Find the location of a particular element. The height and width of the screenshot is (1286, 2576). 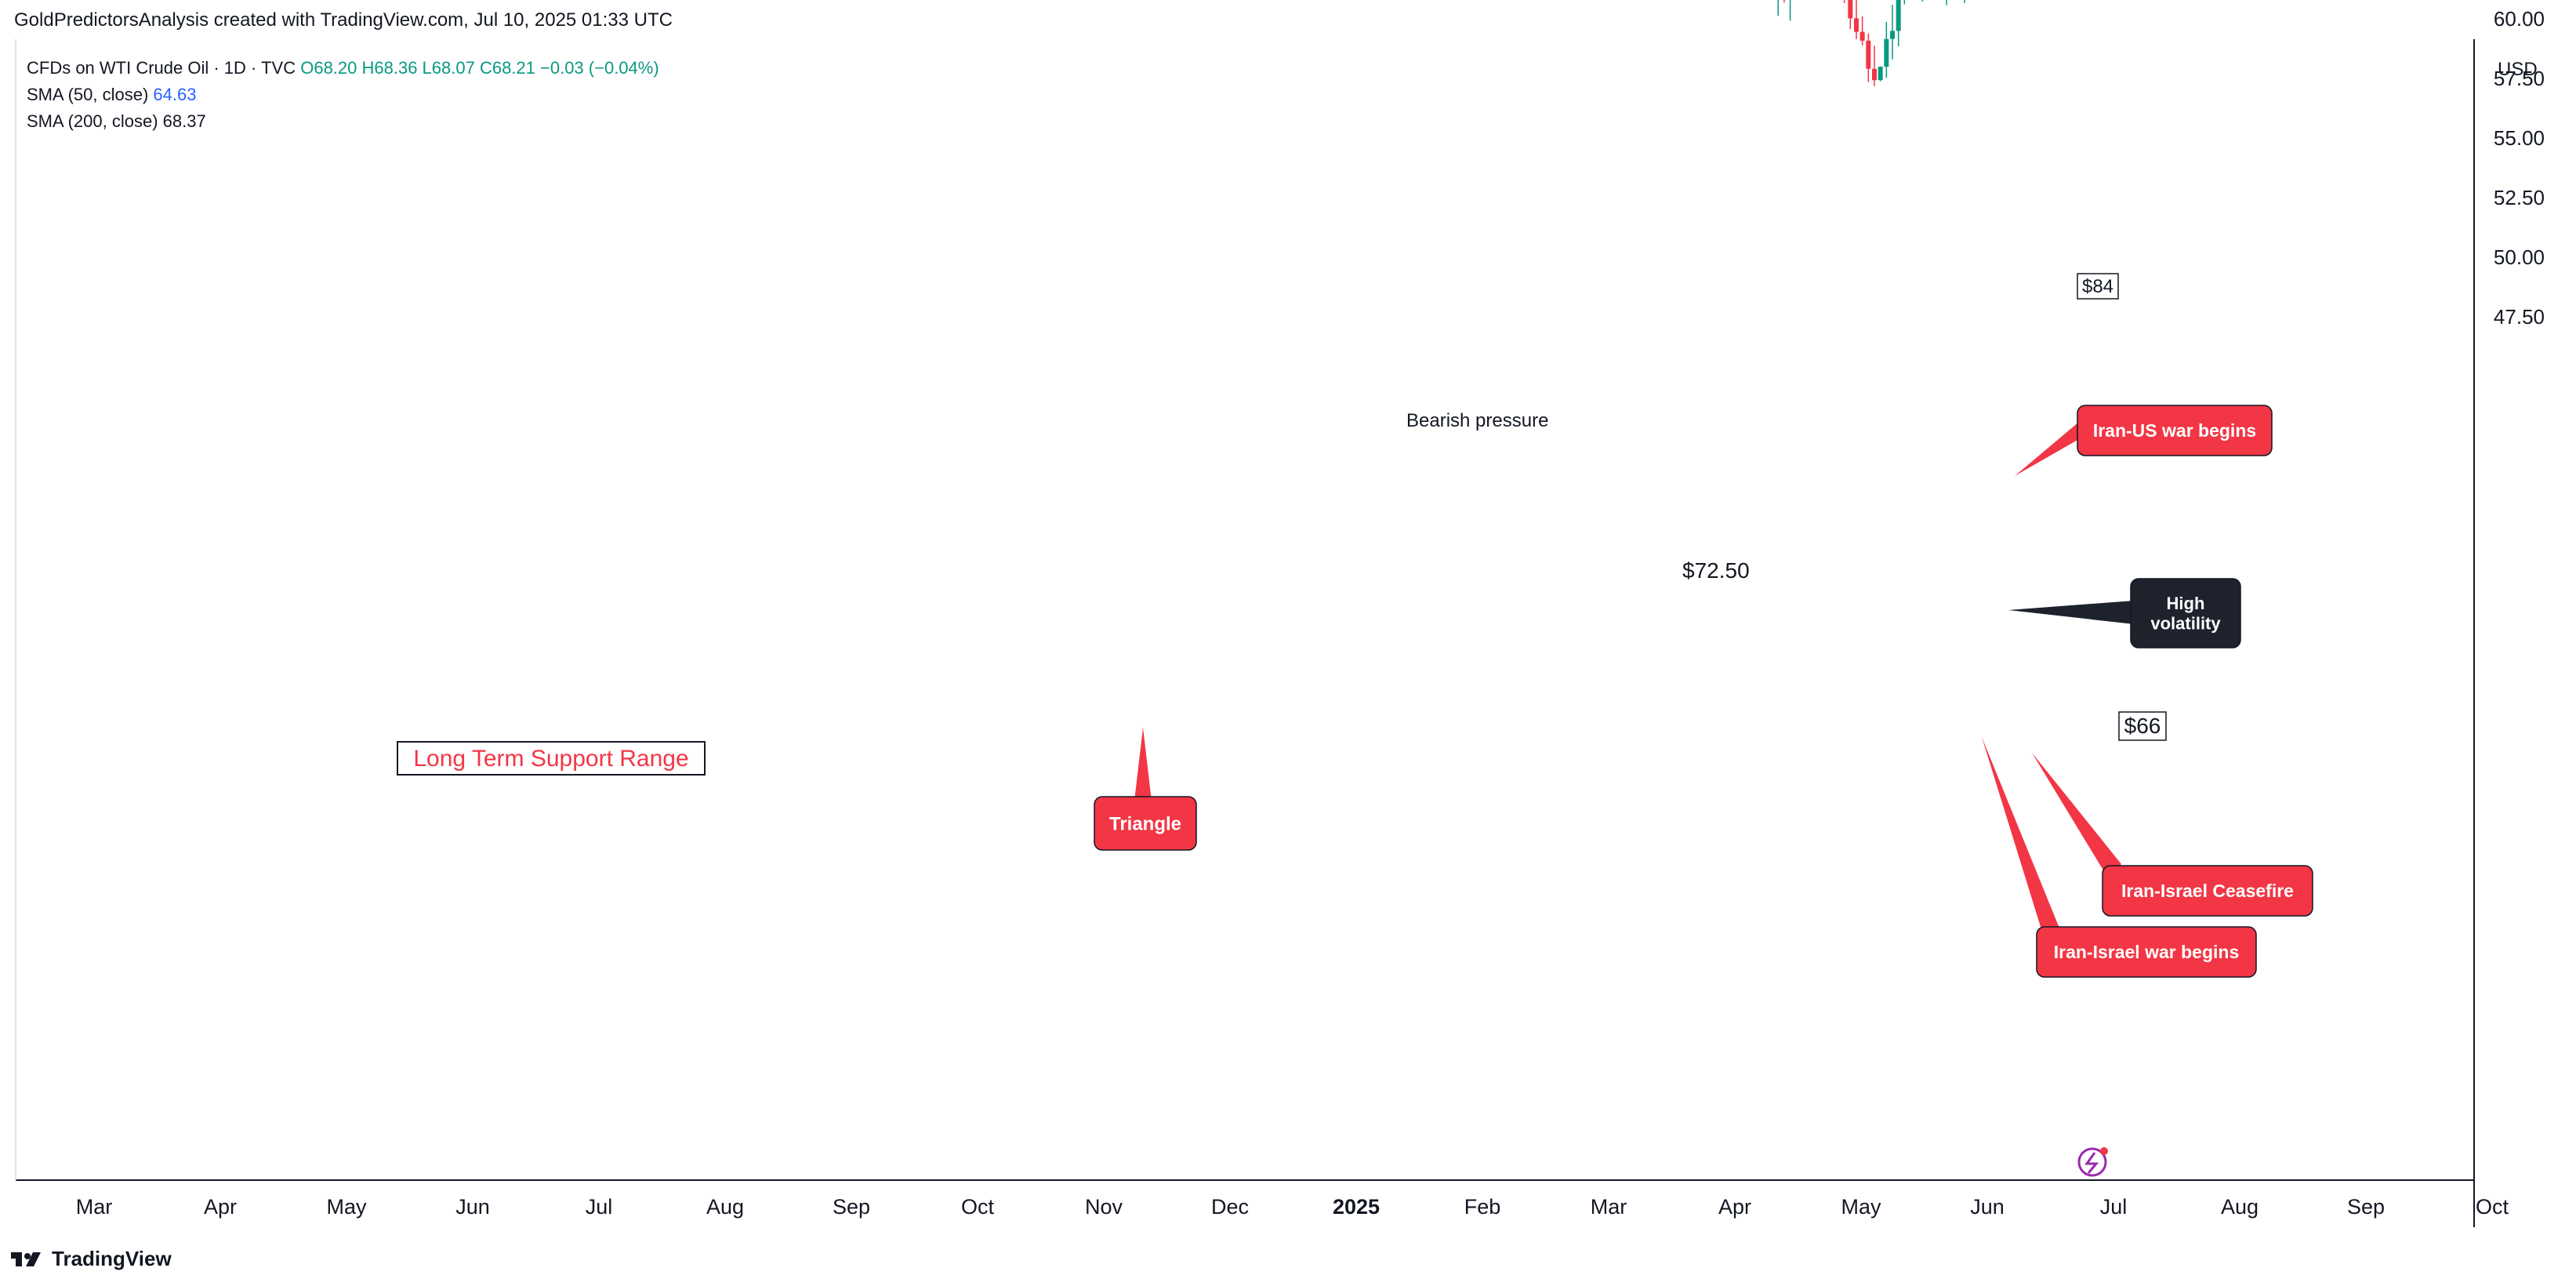

triangle-callout: Triangle is located at coordinates (1146, 824).